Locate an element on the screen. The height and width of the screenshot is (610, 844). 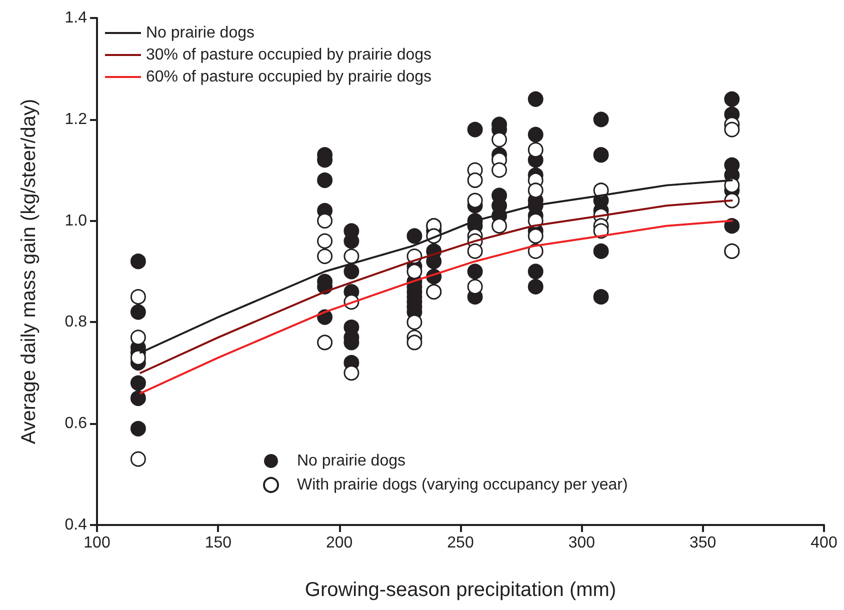
y-tick-label: 1.2 is located at coordinates (76, 119).